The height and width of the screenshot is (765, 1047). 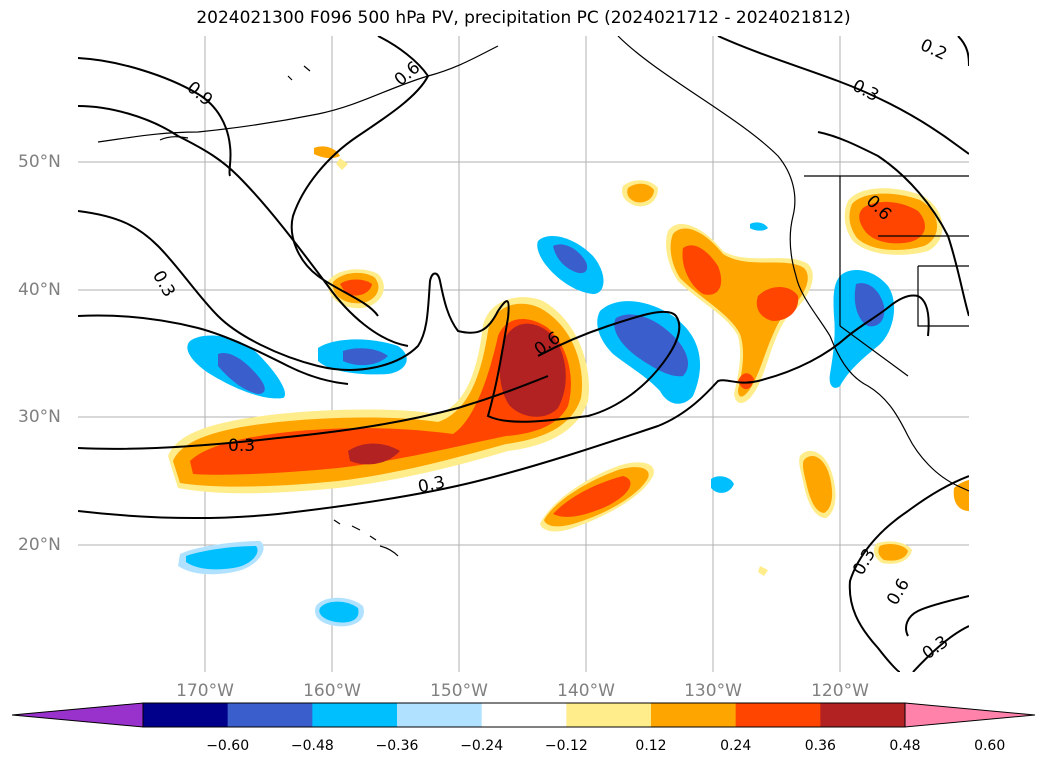 I want to click on contour-label: 0.3, so click(x=242, y=446).